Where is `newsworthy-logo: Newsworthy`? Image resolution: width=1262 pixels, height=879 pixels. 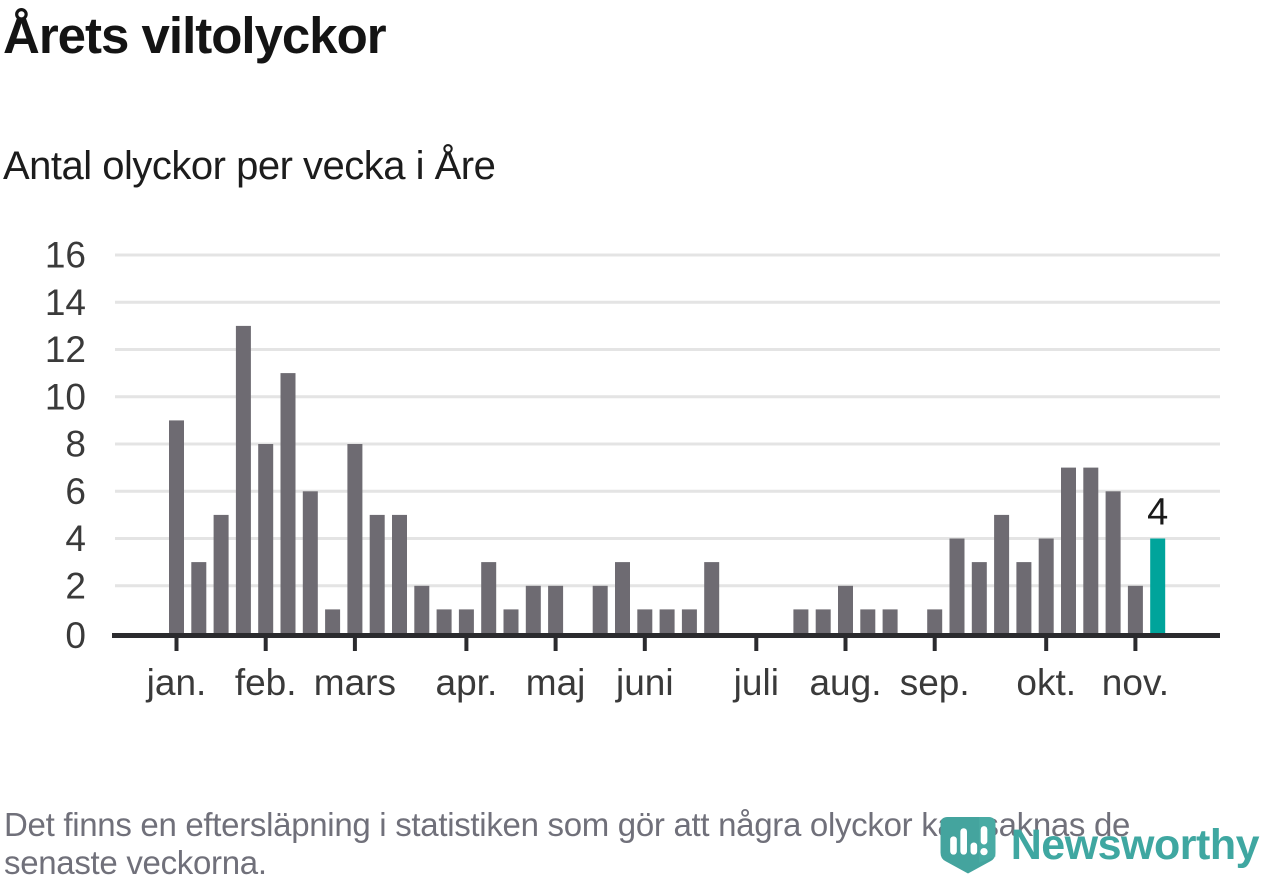 newsworthy-logo: Newsworthy is located at coordinates (1098, 845).